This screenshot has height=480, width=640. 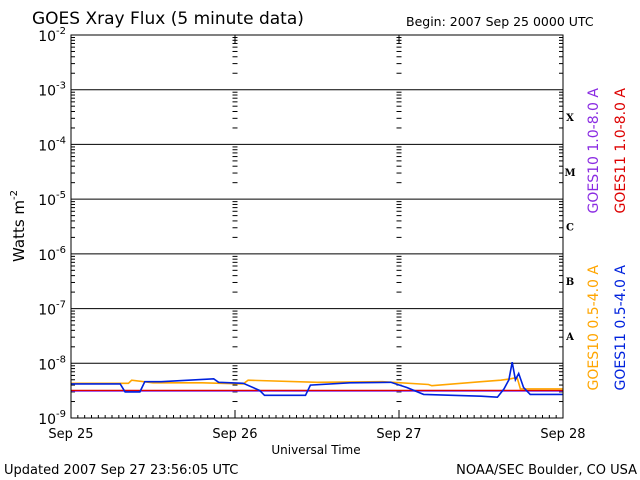 What do you see at coordinates (569, 337) in the screenshot?
I see `flare-class-label: A` at bounding box center [569, 337].